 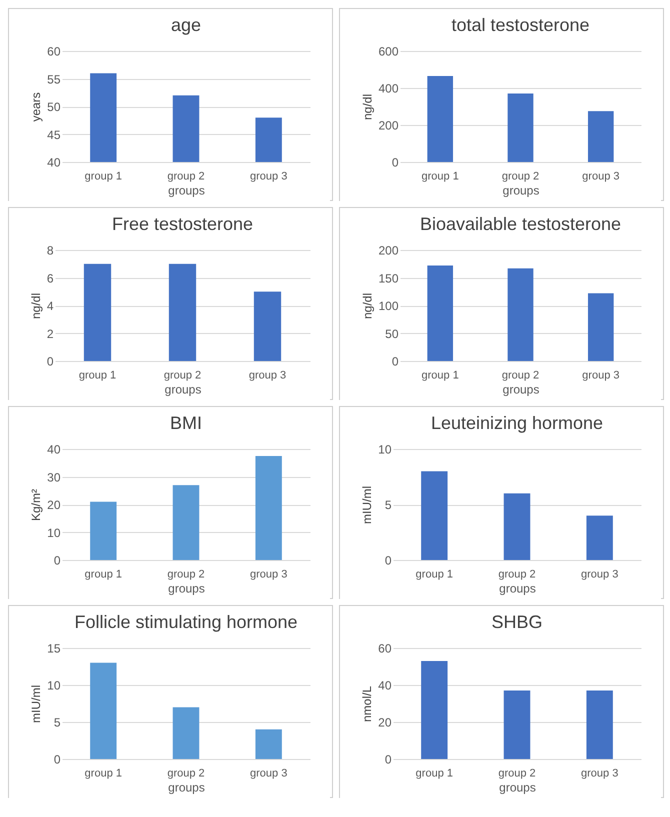 I want to click on chart-title: total testosterone, so click(x=520, y=25).